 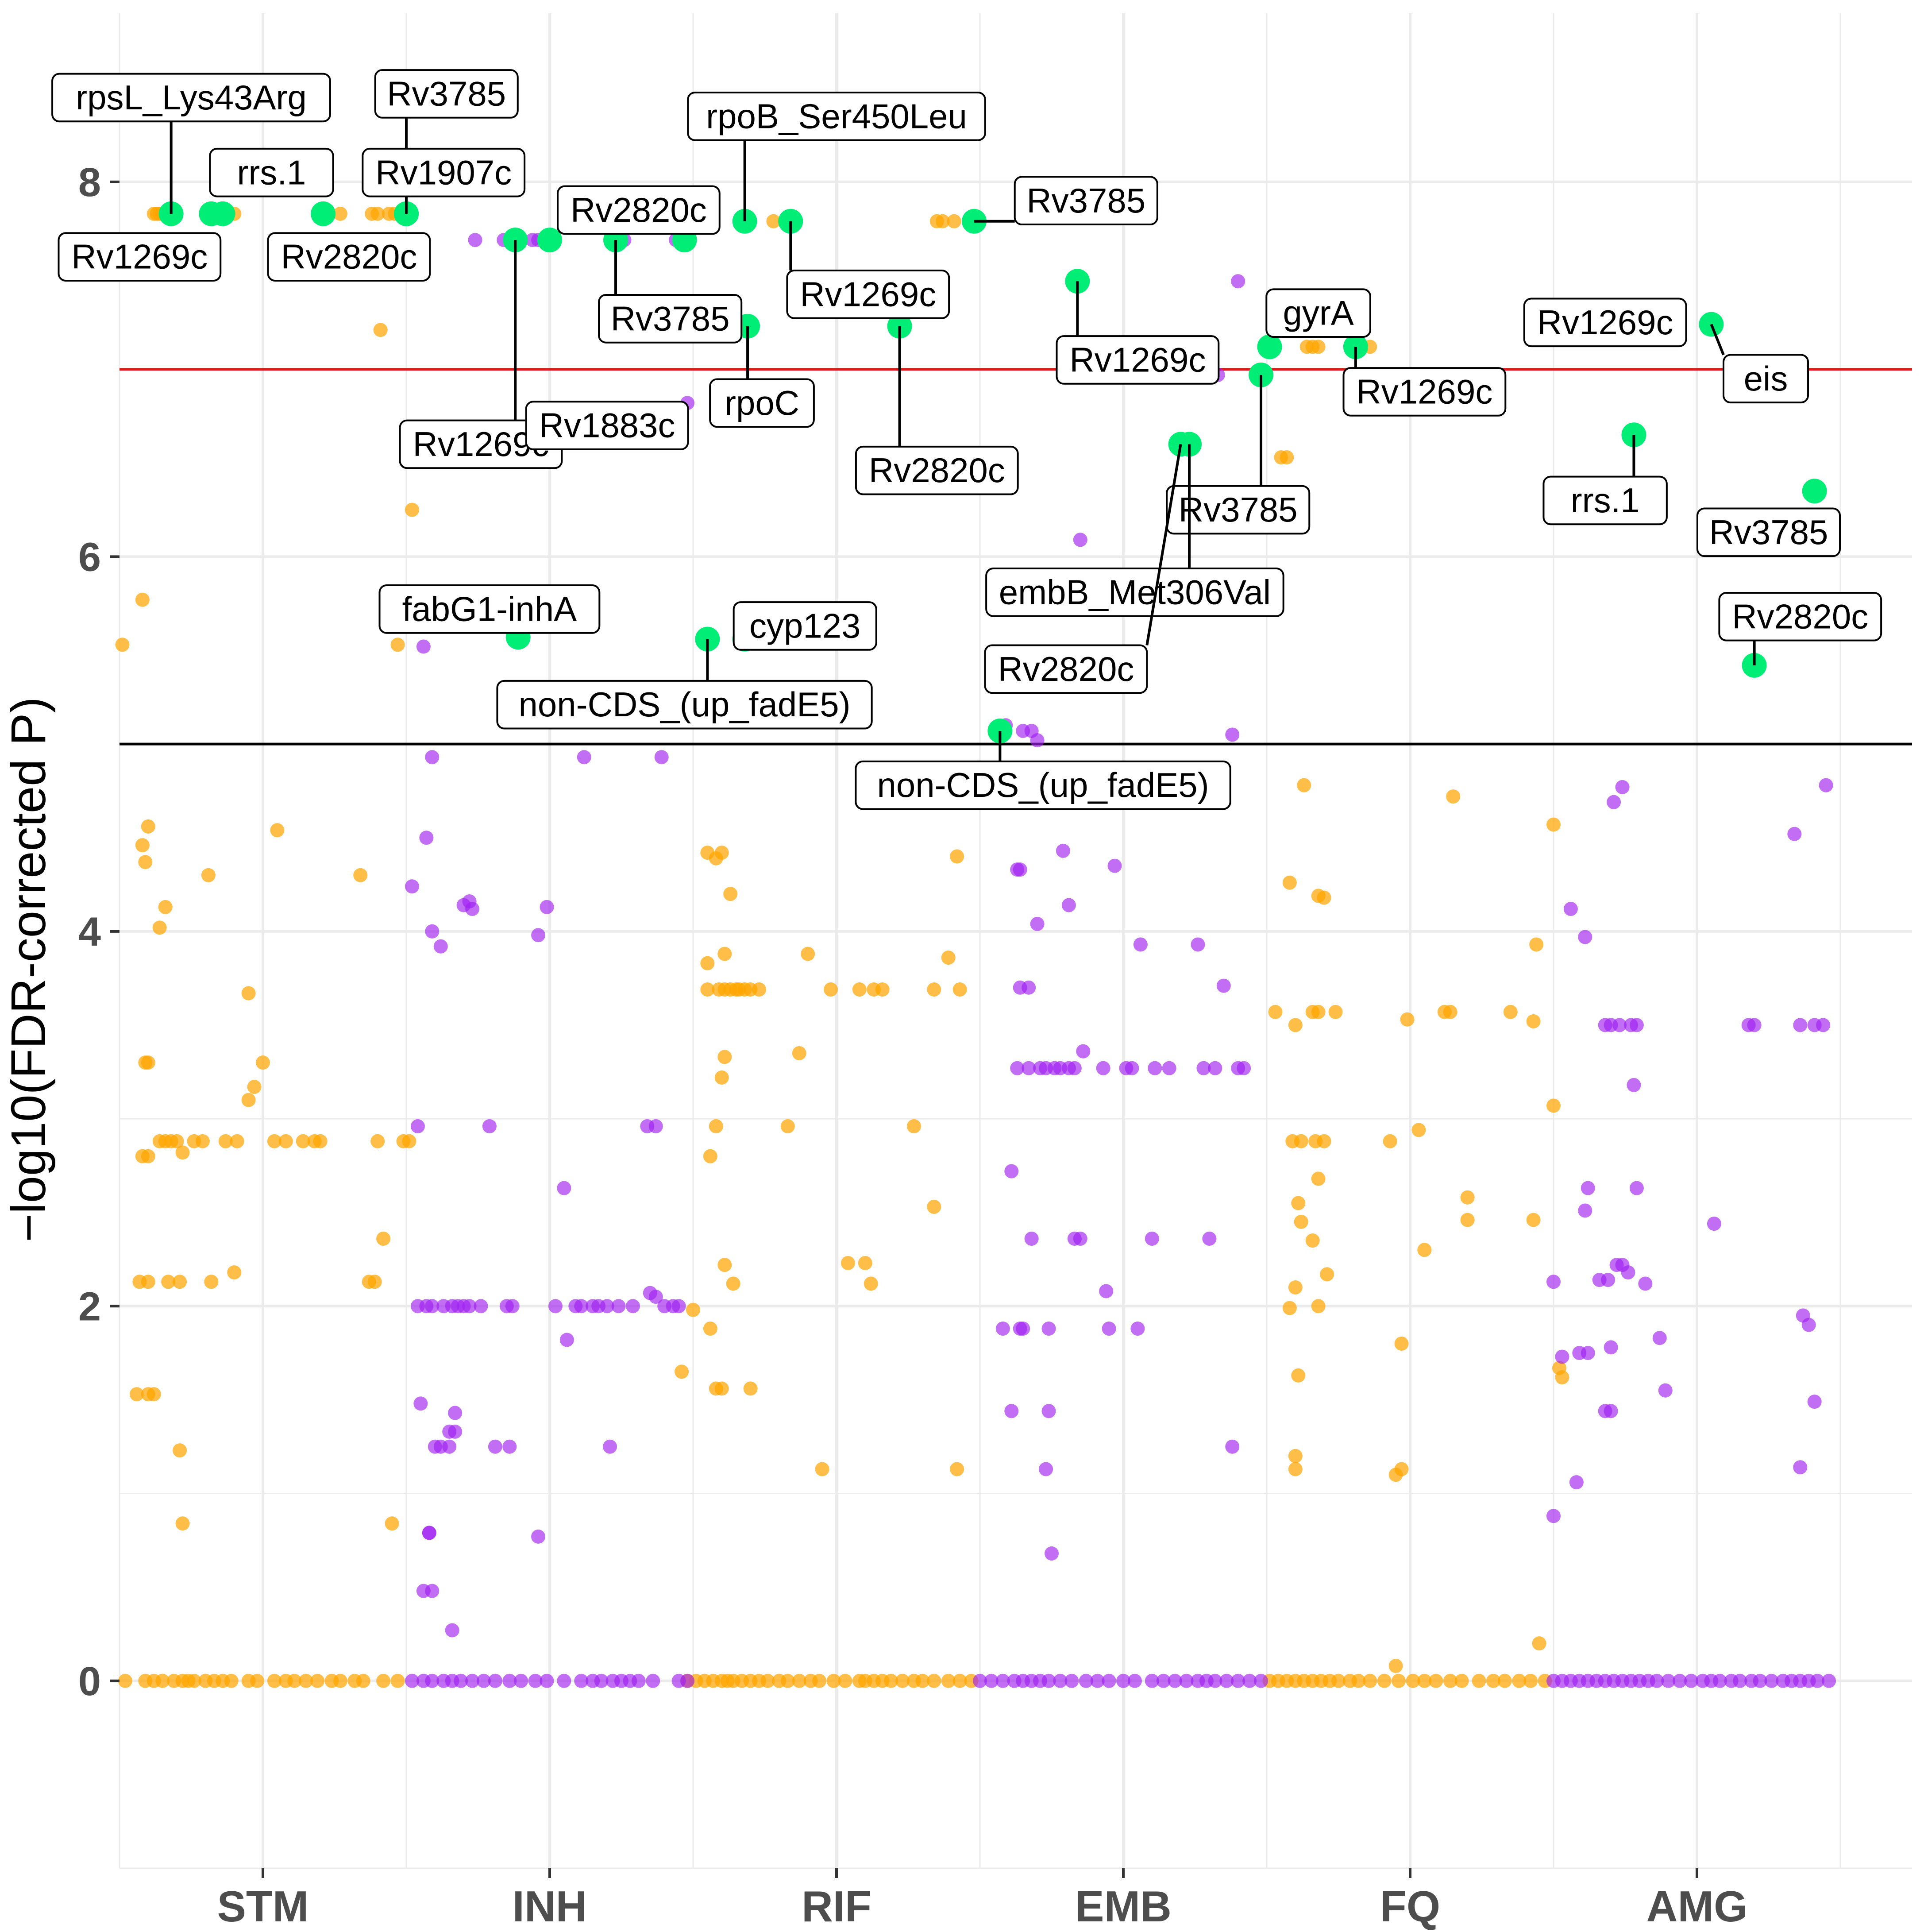 I want to click on gene-label: Rv3785, so click(x=1238, y=509).